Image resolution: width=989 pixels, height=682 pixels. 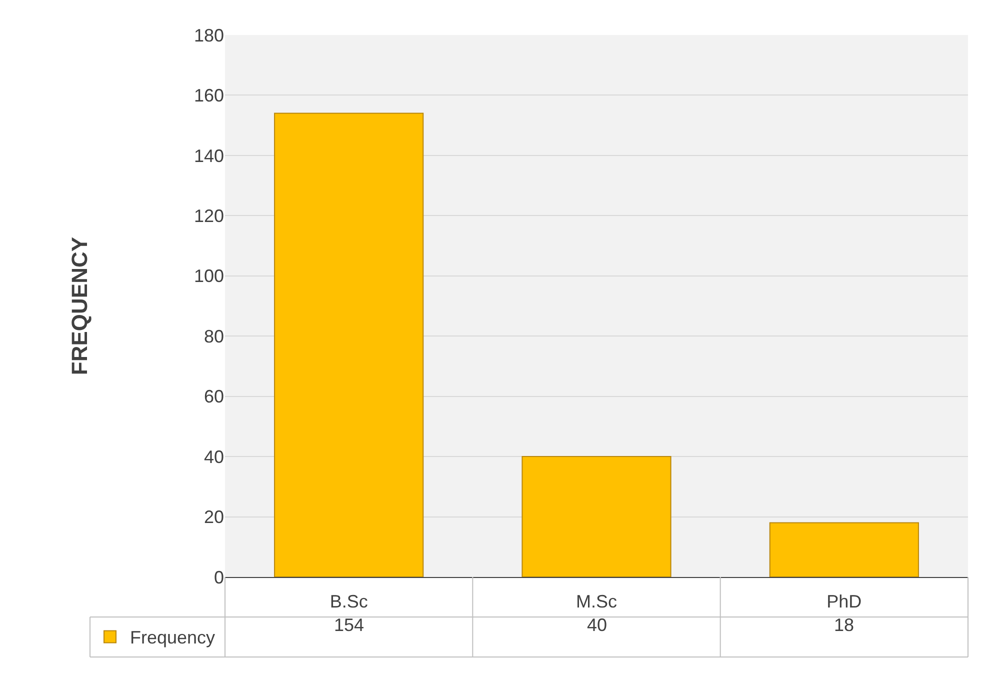 What do you see at coordinates (209, 35) in the screenshot?
I see `y-tick-label: 180` at bounding box center [209, 35].